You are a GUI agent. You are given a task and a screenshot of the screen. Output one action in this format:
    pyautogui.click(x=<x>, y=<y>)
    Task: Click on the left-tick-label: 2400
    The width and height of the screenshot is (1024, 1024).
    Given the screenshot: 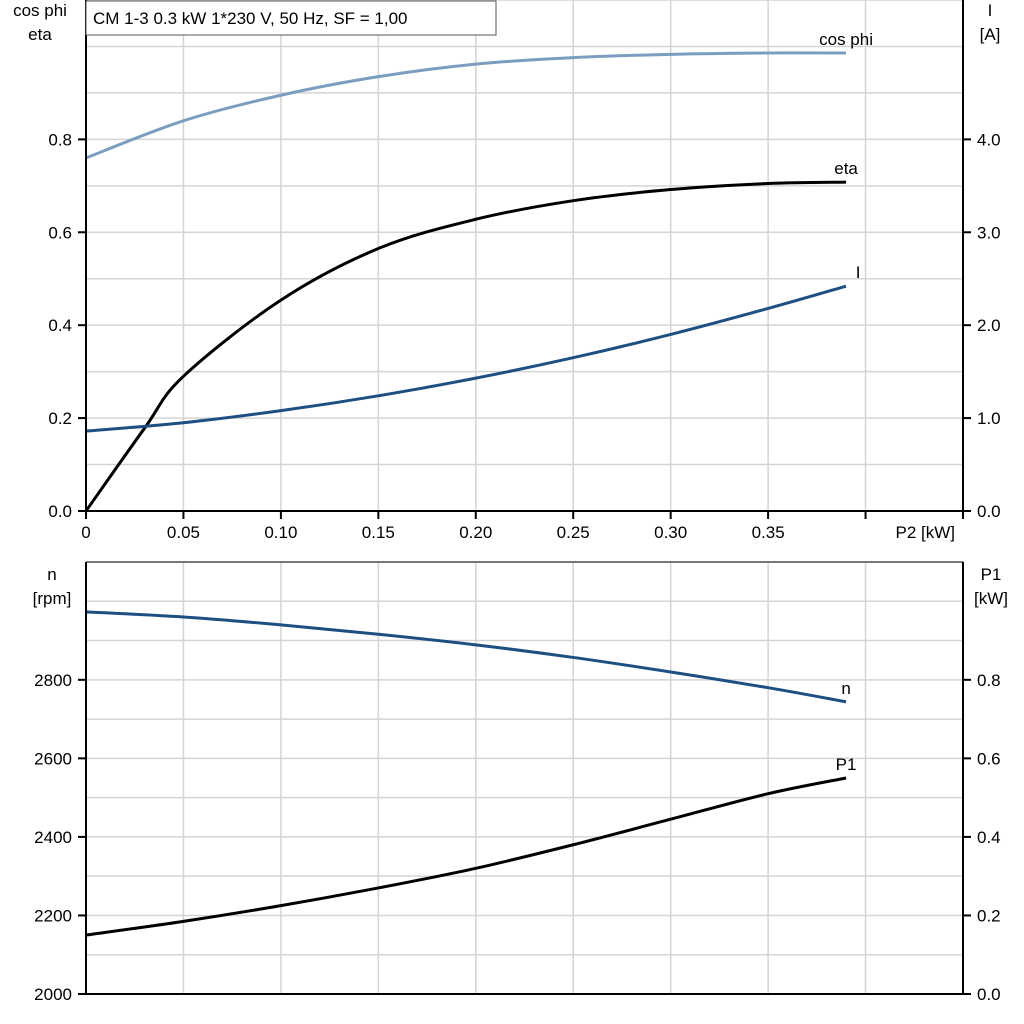 What is the action you would take?
    pyautogui.click(x=53, y=837)
    